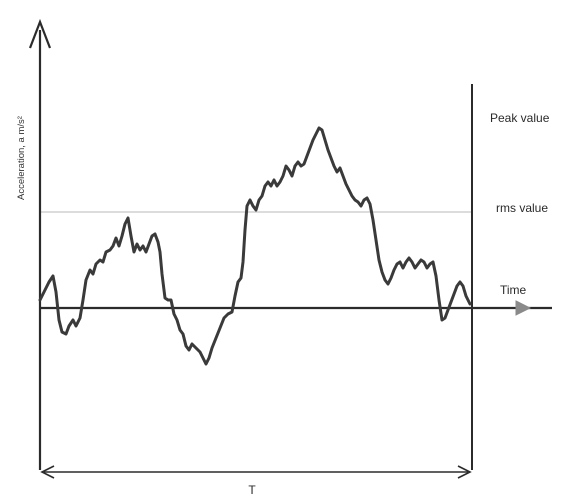 The image size is (576, 498). What do you see at coordinates (522, 208) in the screenshot?
I see `rms-value-label: rms value` at bounding box center [522, 208].